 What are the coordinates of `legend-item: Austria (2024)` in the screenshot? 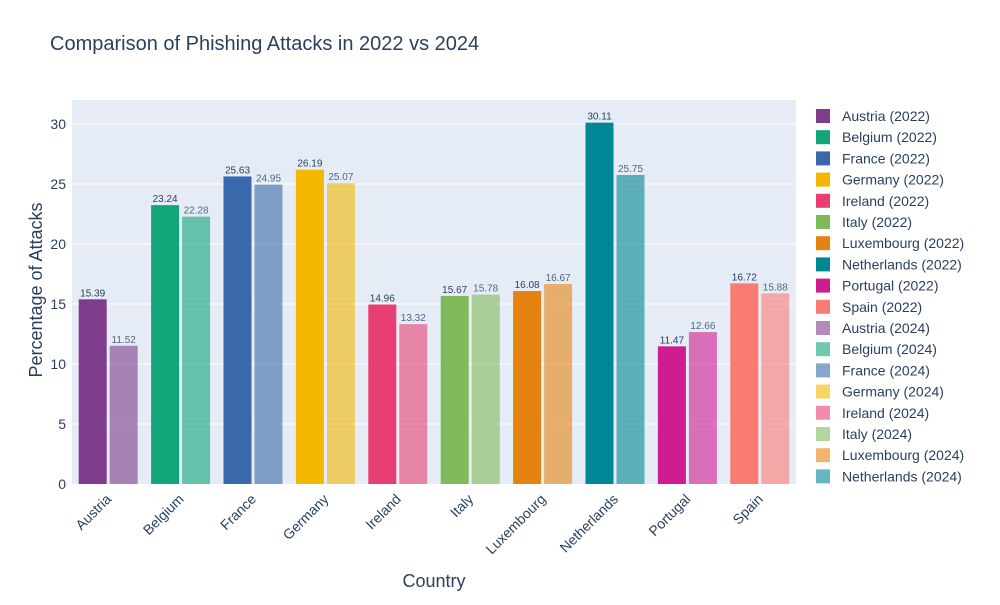 It's located at (873, 328).